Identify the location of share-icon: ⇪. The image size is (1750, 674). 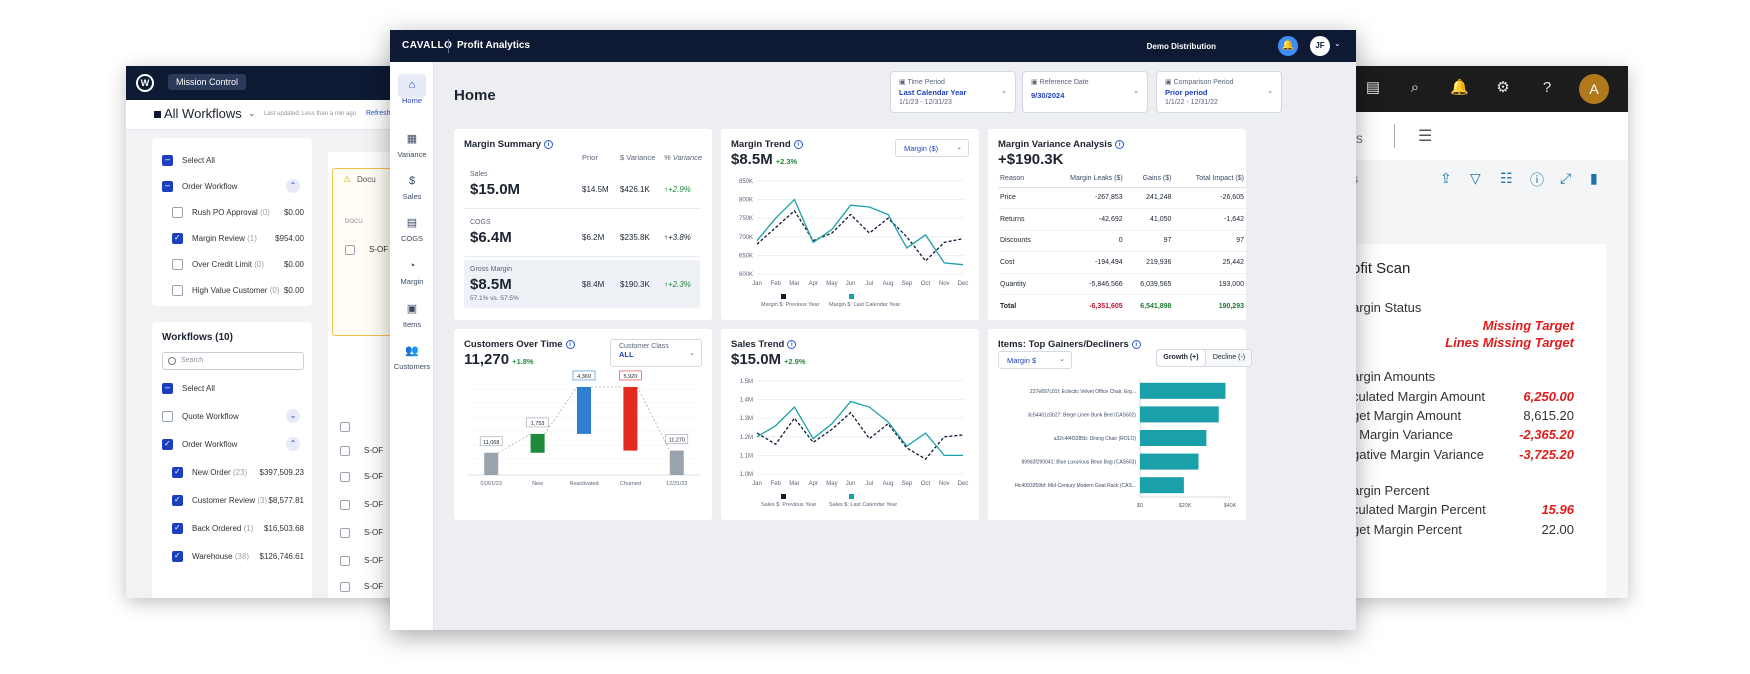
(1446, 178).